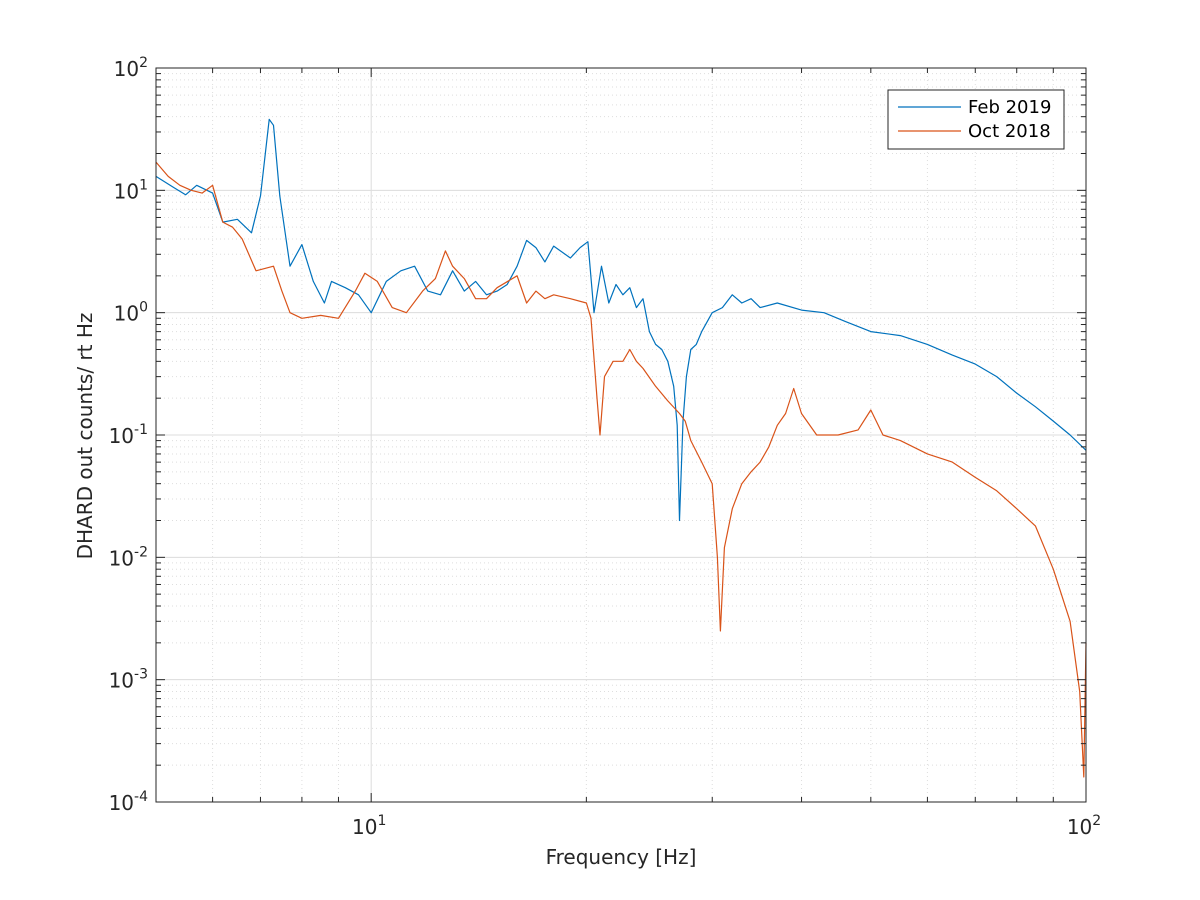  I want to click on legend-label: Feb 2019, so click(1009, 107).